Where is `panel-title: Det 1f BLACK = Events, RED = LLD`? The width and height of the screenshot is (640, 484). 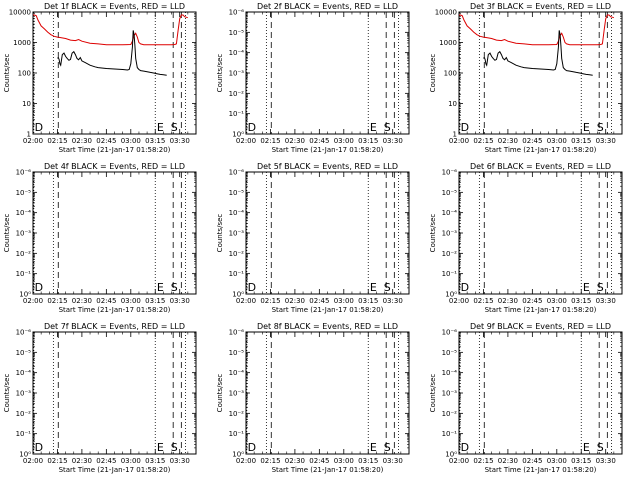 panel-title: Det 1f BLACK = Events, RED = LLD is located at coordinates (114, 6).